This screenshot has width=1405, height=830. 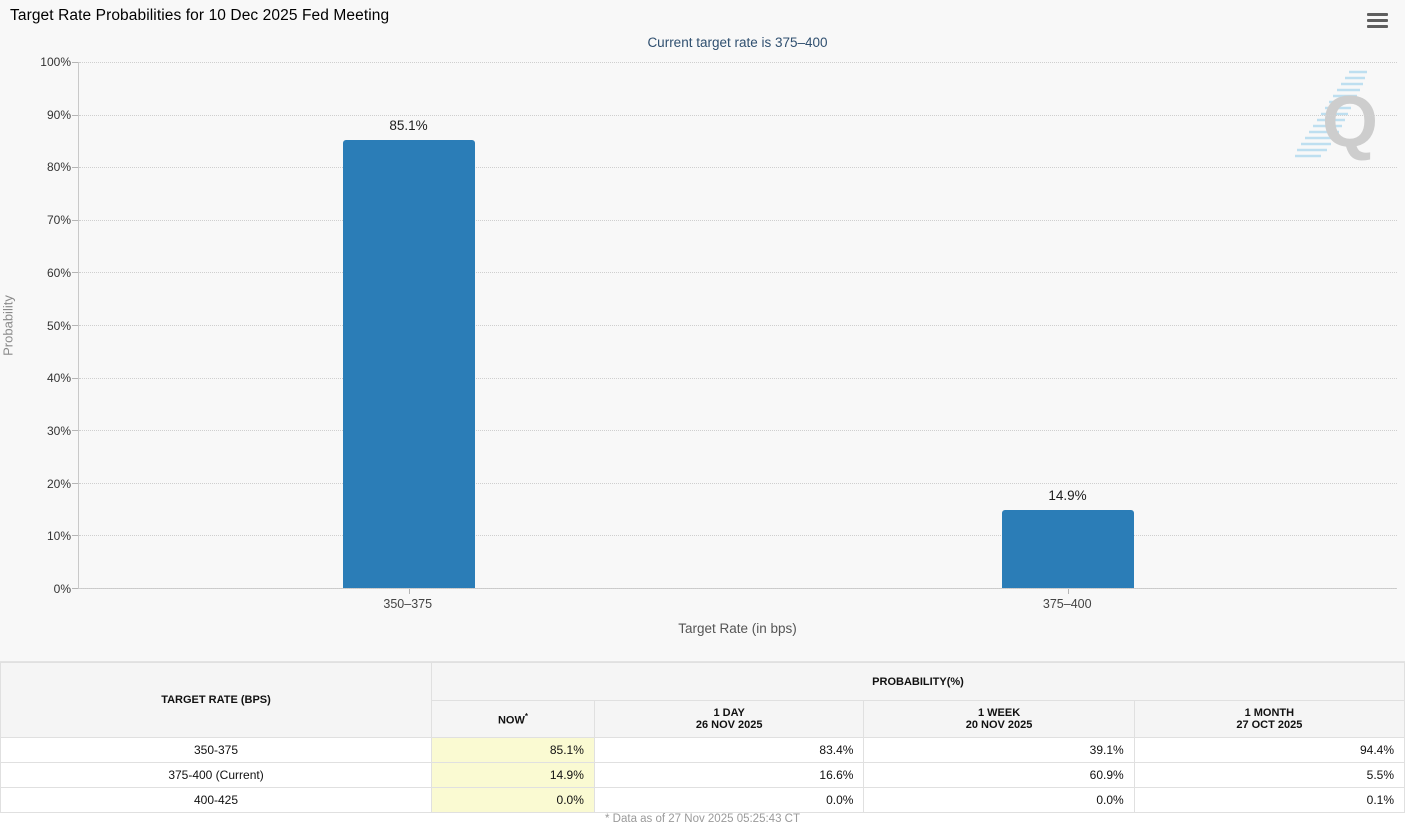 I want to click on bar-value-label: 85.1%, so click(x=408, y=126).